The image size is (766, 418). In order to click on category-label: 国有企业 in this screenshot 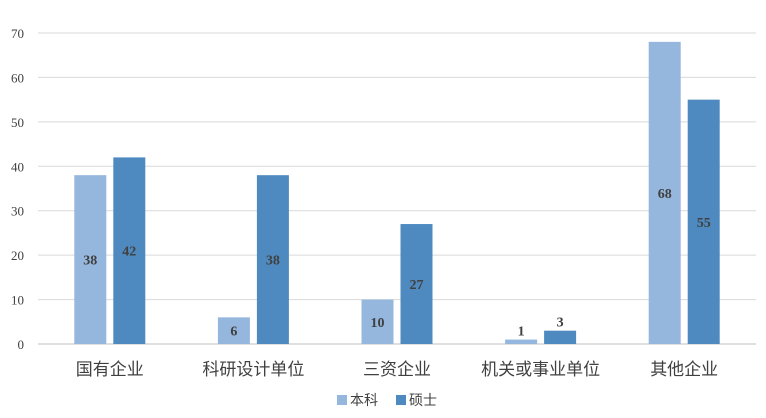, I will do `click(110, 370)`.